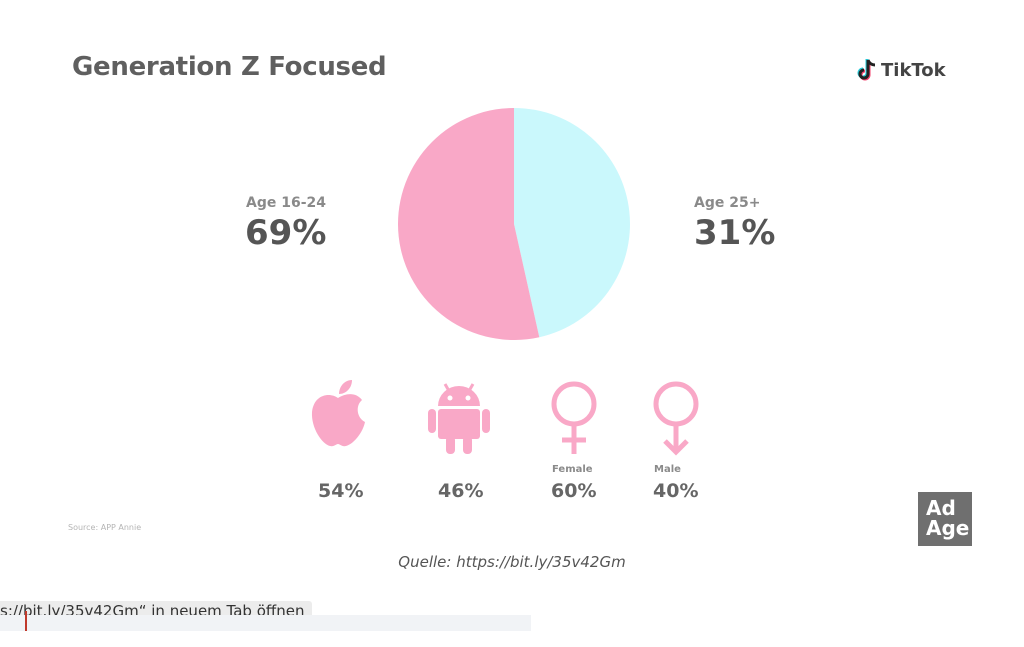 Image resolution: width=1024 pixels, height=647 pixels. I want to click on male-icon, so click(676, 418).